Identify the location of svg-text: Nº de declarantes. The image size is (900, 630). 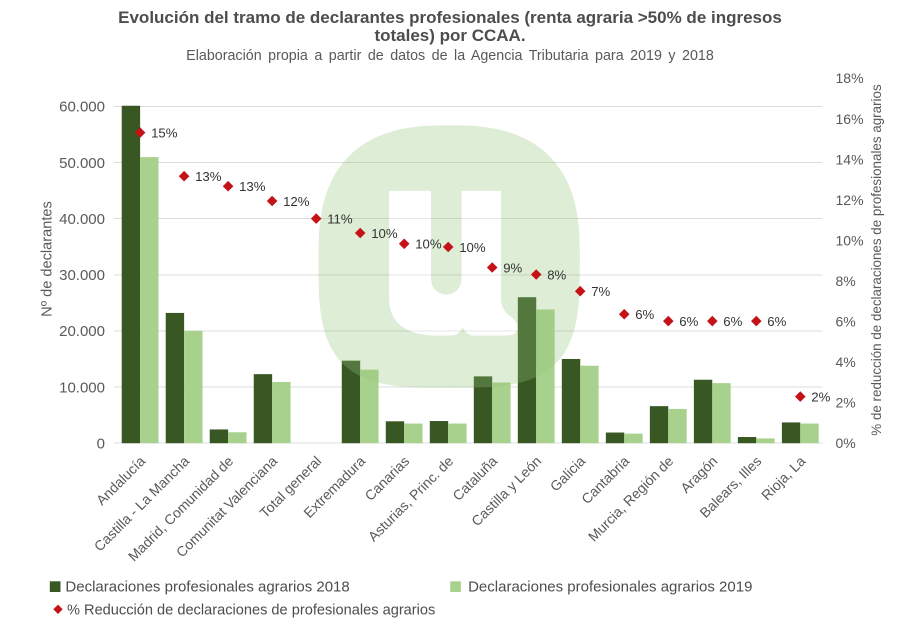
(48, 259).